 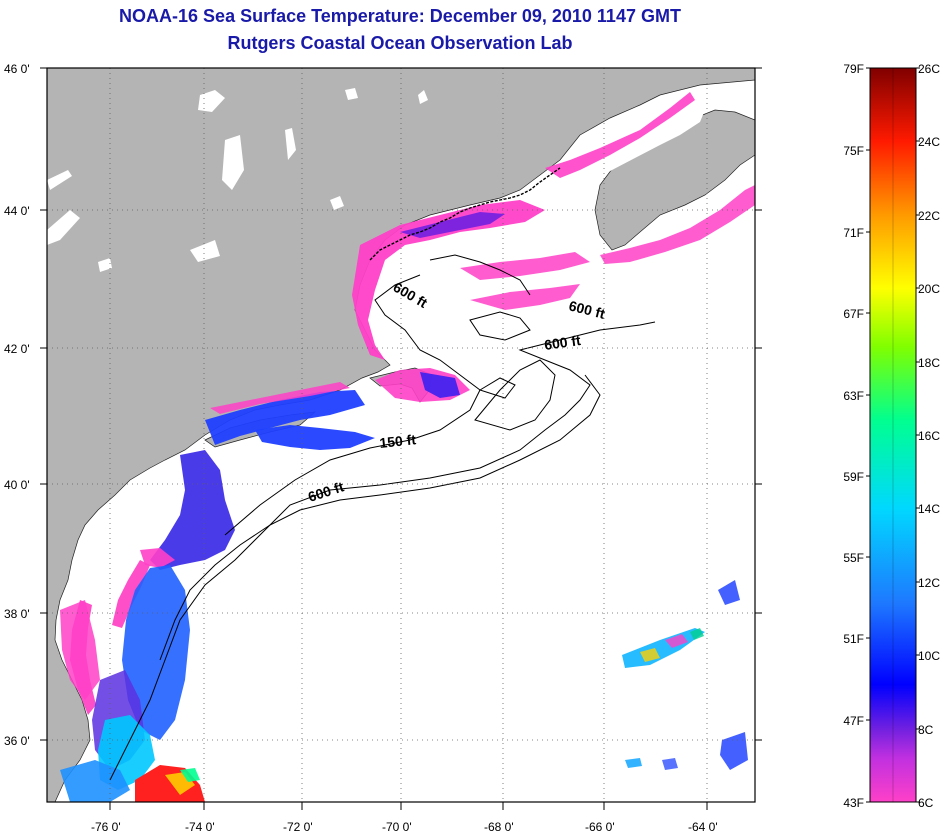 I want to click on lon-label-66: -66 0', so click(x=600, y=827).